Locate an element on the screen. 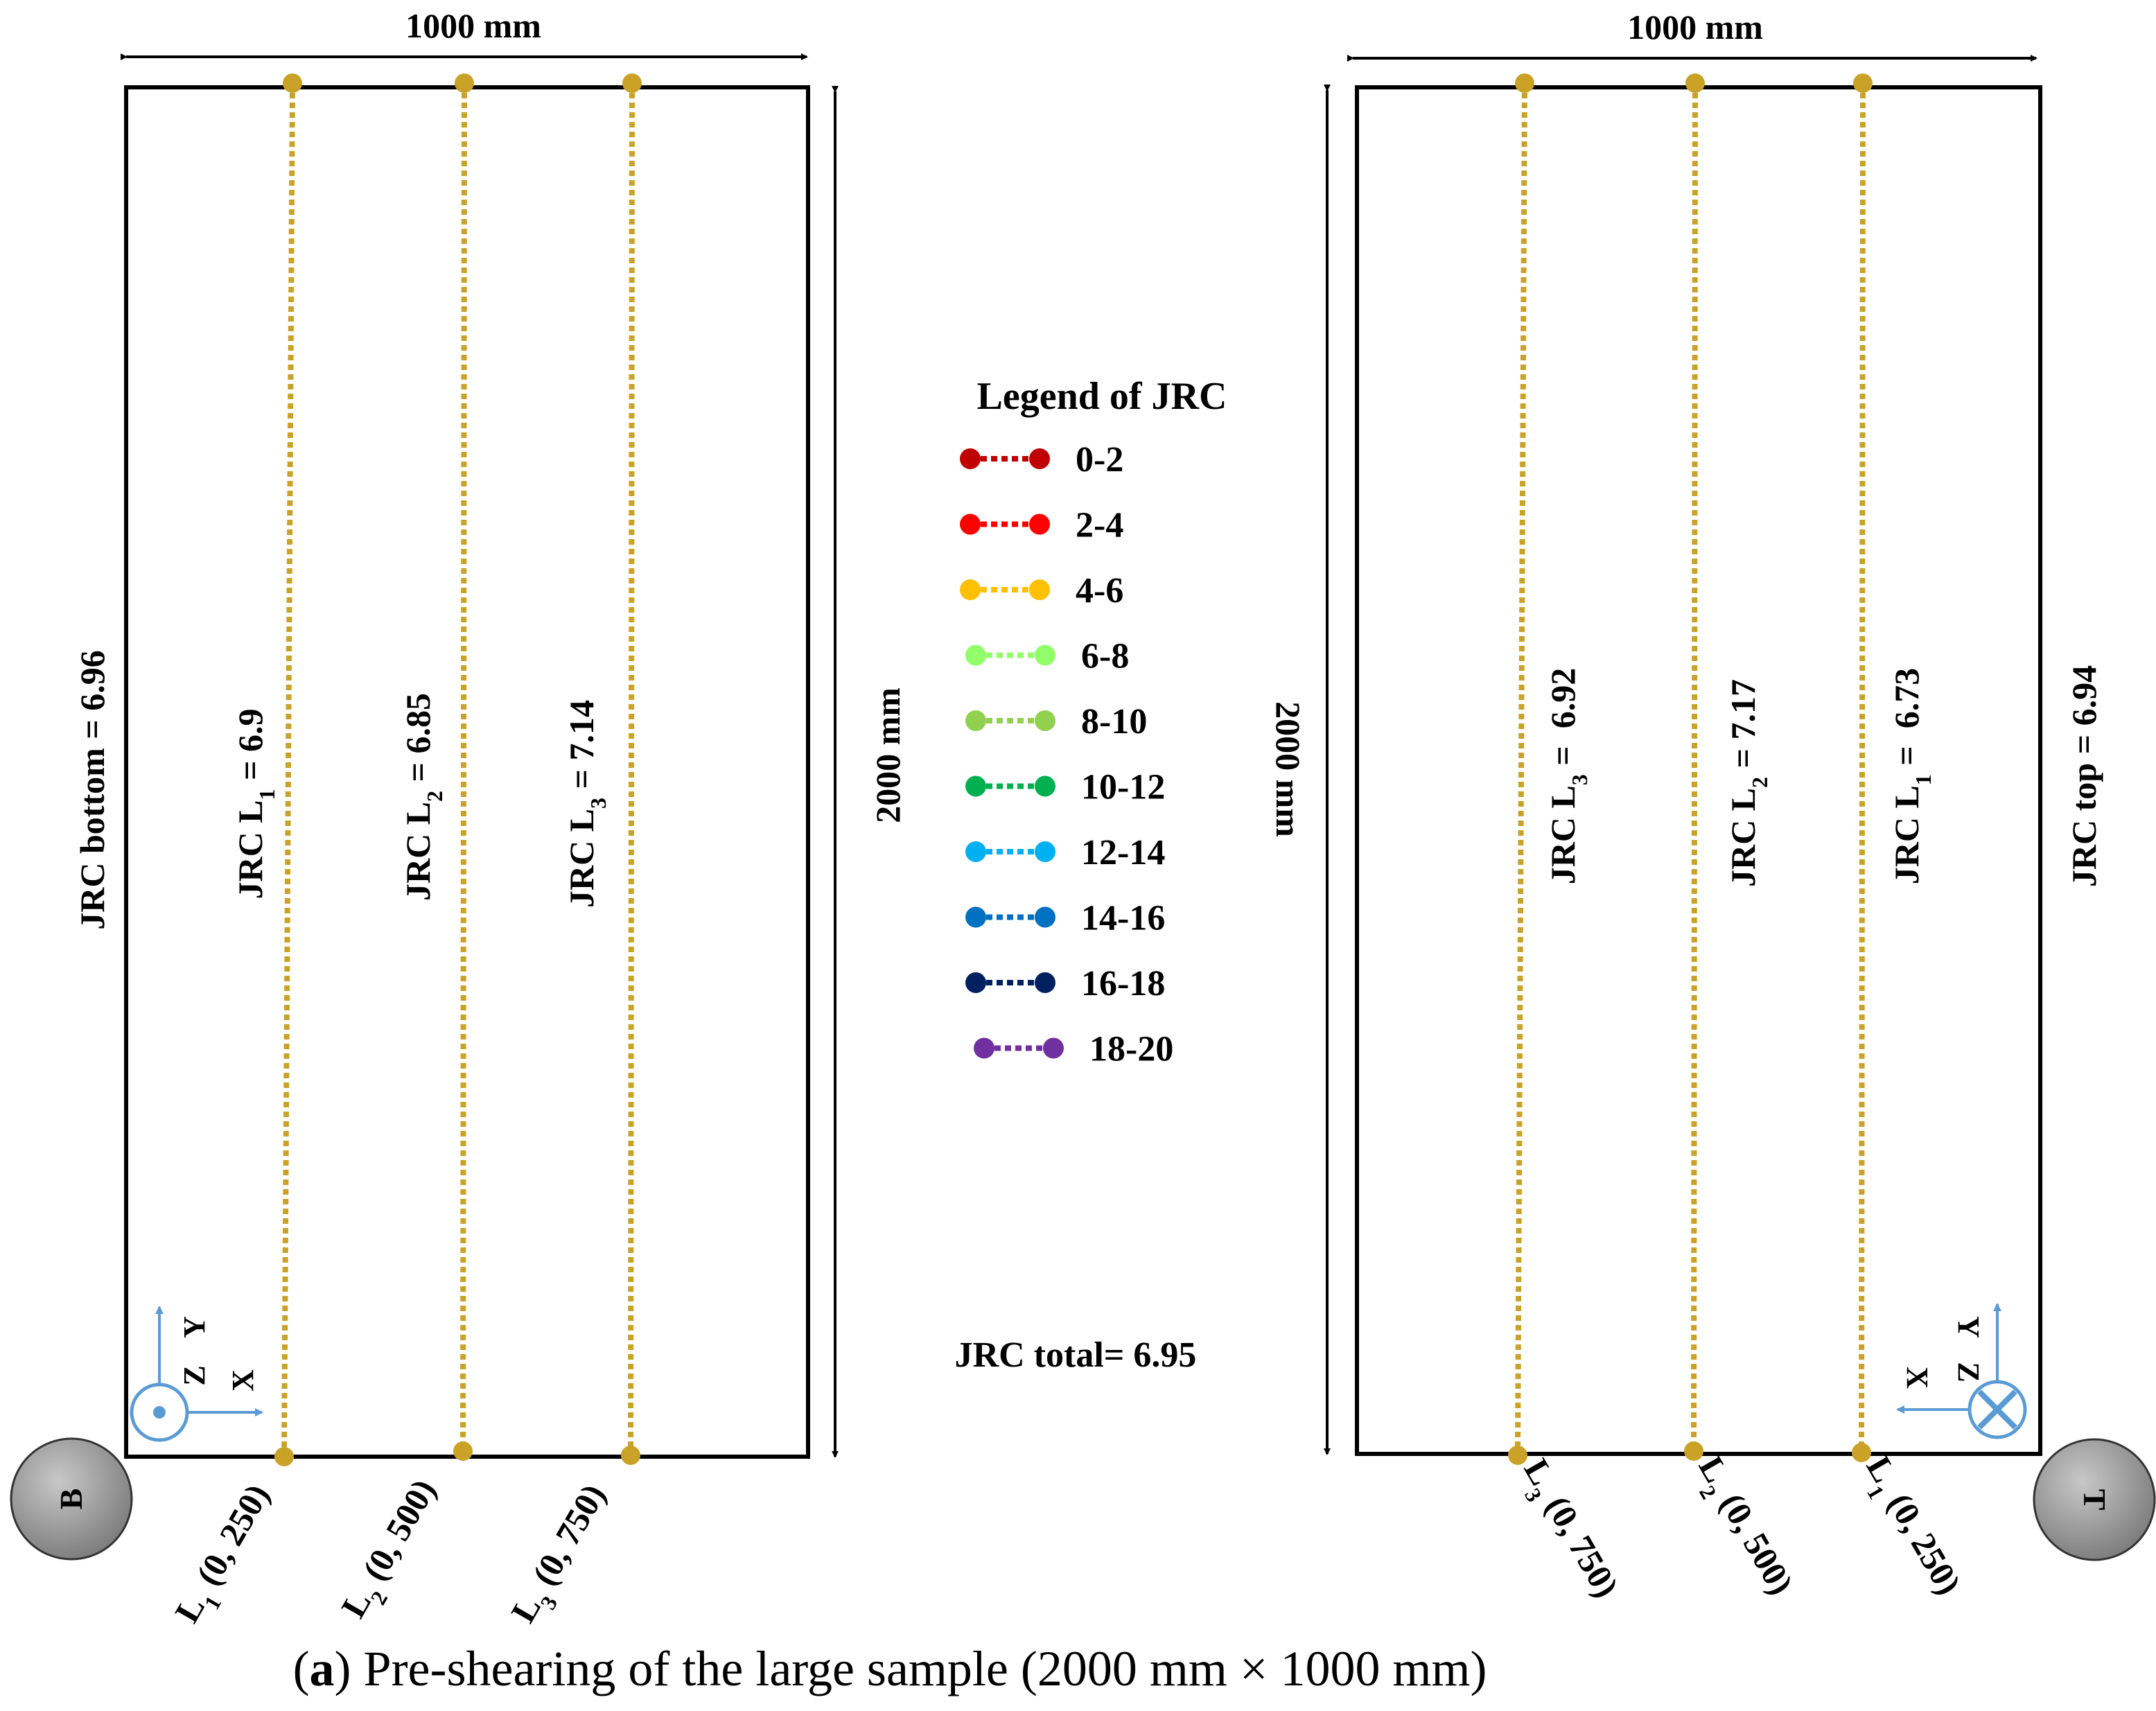 This screenshot has height=1711, width=2156. left-point-label-l2: L2 (0, 500) is located at coordinates (392, 1551).